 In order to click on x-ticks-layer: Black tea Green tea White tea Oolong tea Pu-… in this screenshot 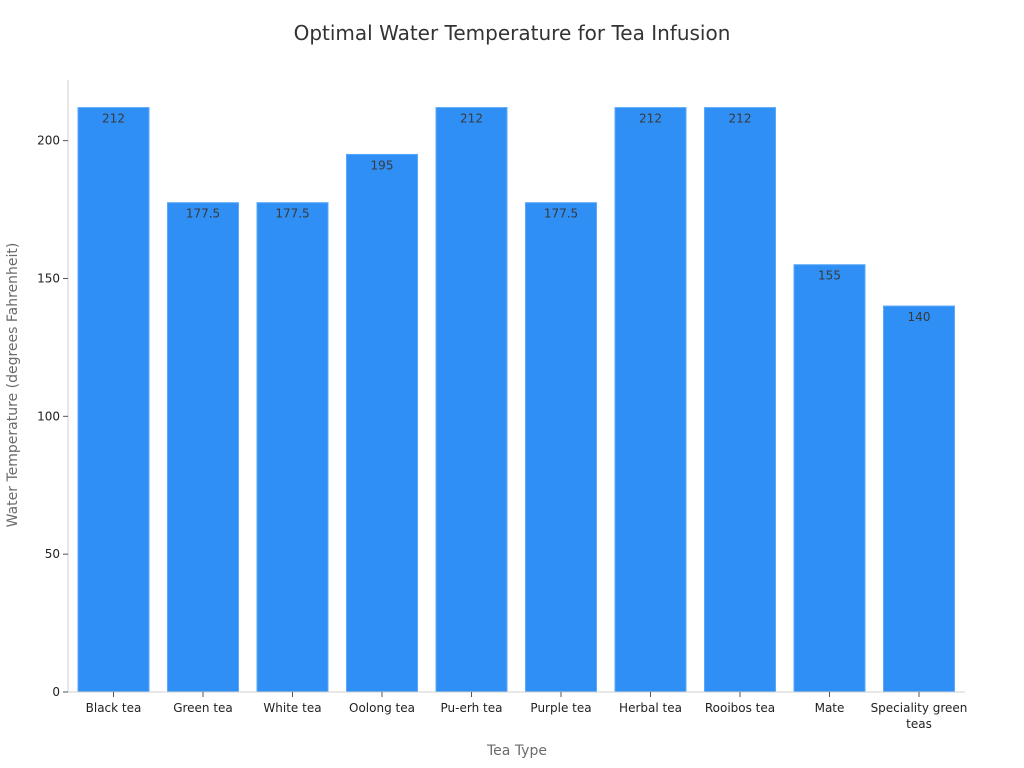, I will do `click(527, 711)`.